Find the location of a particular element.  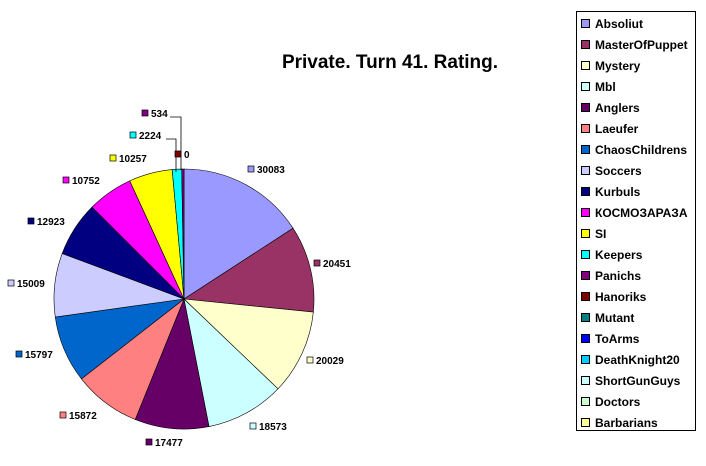

pie-slice-mbl is located at coordinates (231, 362).